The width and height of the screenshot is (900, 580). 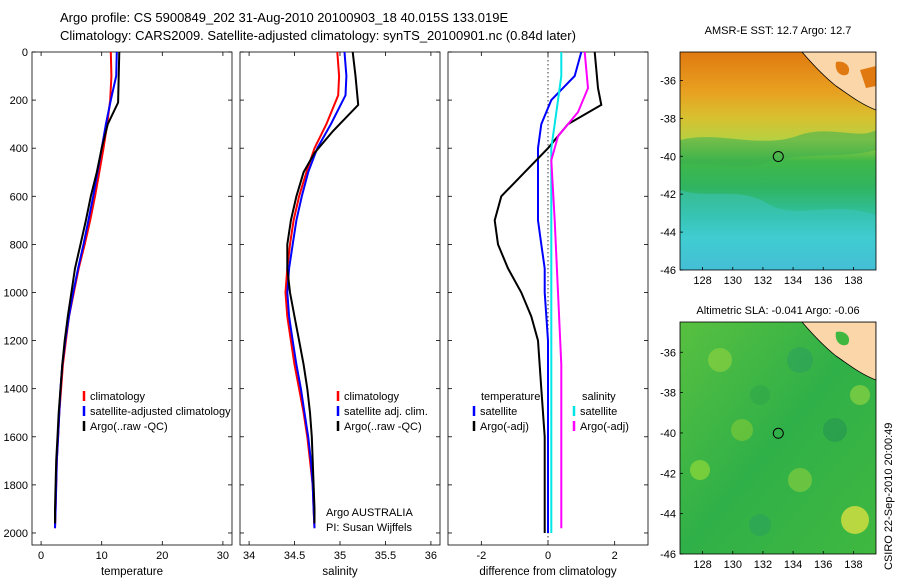 I want to click on sst-map-bay, so click(x=842, y=68).